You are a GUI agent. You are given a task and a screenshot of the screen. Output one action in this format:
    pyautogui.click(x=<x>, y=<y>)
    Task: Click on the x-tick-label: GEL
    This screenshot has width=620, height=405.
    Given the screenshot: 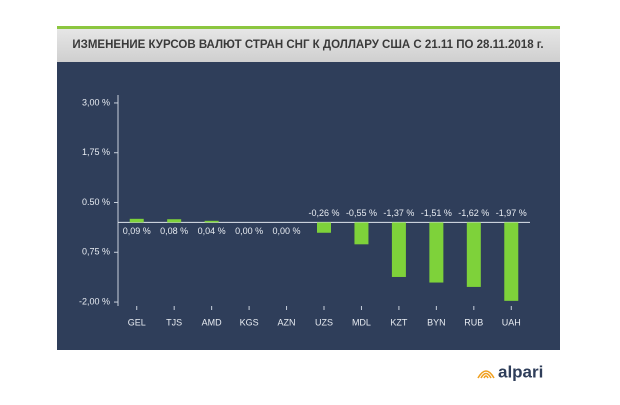 What is the action you would take?
    pyautogui.click(x=137, y=322)
    